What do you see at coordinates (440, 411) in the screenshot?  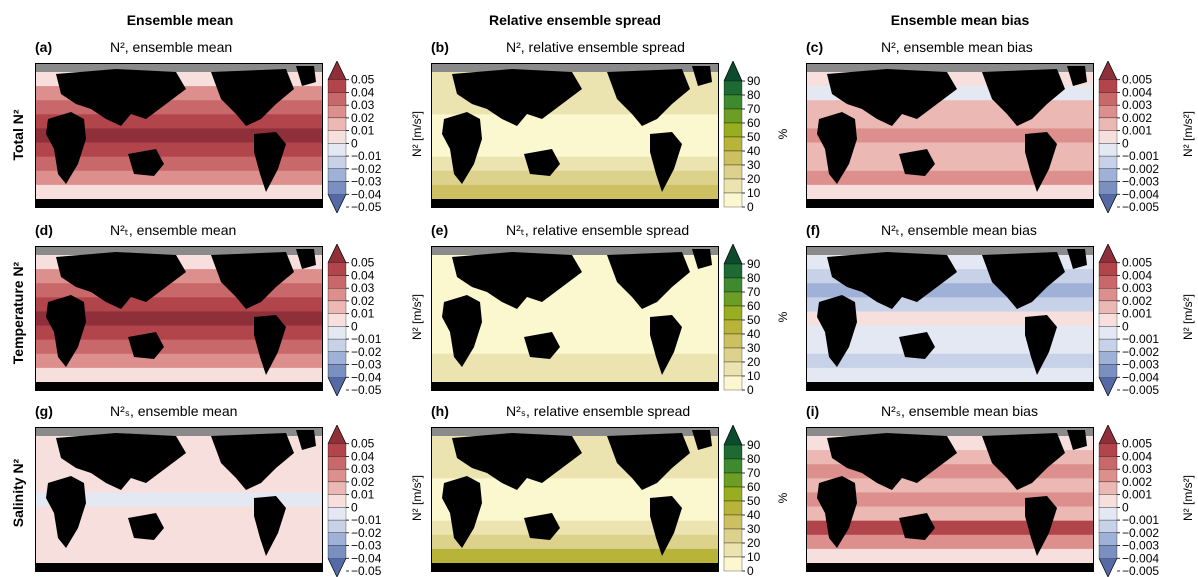 I see `panel-label: (h)` at bounding box center [440, 411].